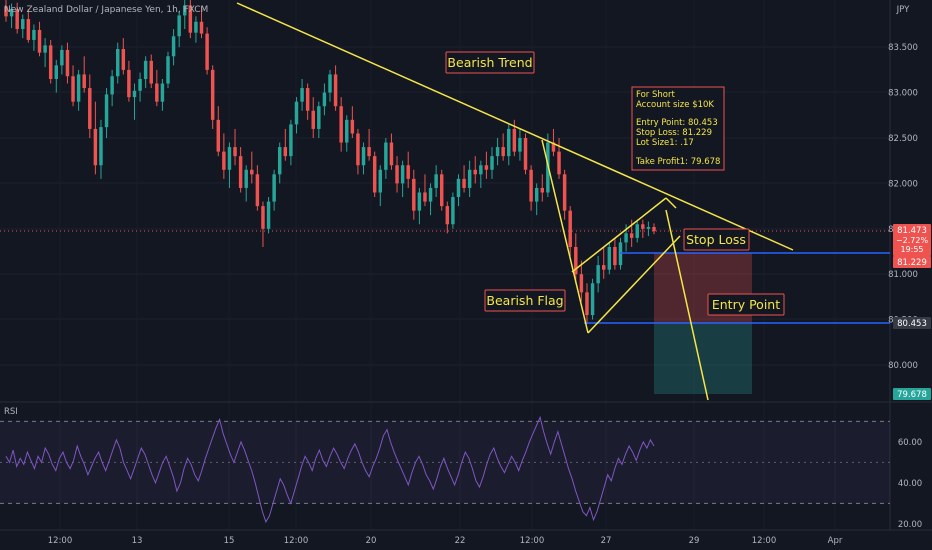 The width and height of the screenshot is (932, 550). I want to click on flagpole-line, so click(565, 236).